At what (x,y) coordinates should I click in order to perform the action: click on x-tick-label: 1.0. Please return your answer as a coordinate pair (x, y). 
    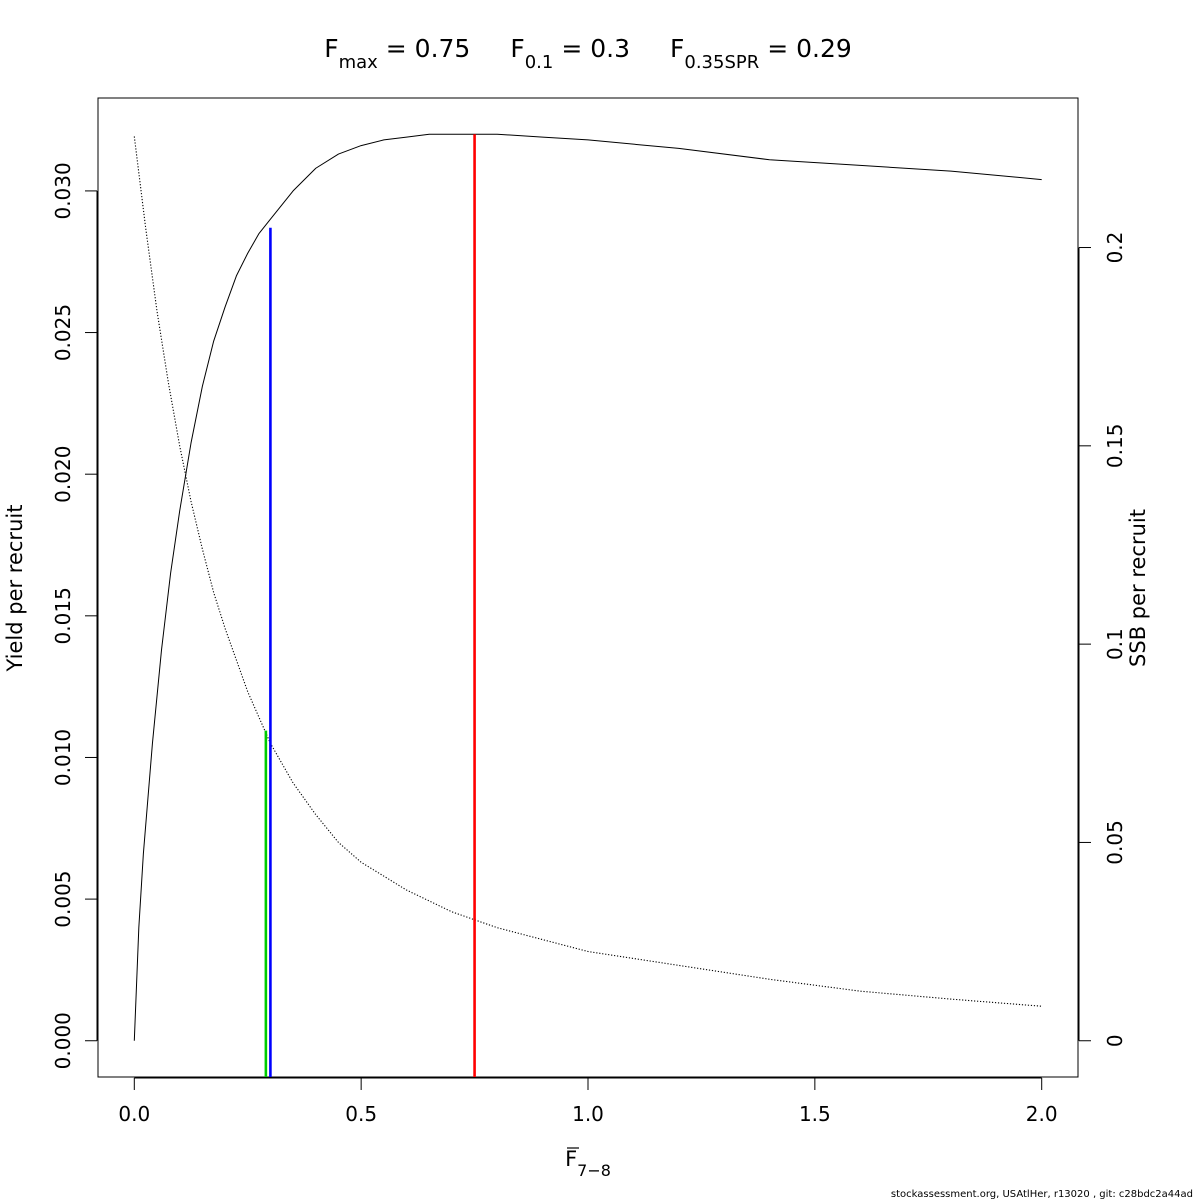
    Looking at the image, I should click on (588, 1114).